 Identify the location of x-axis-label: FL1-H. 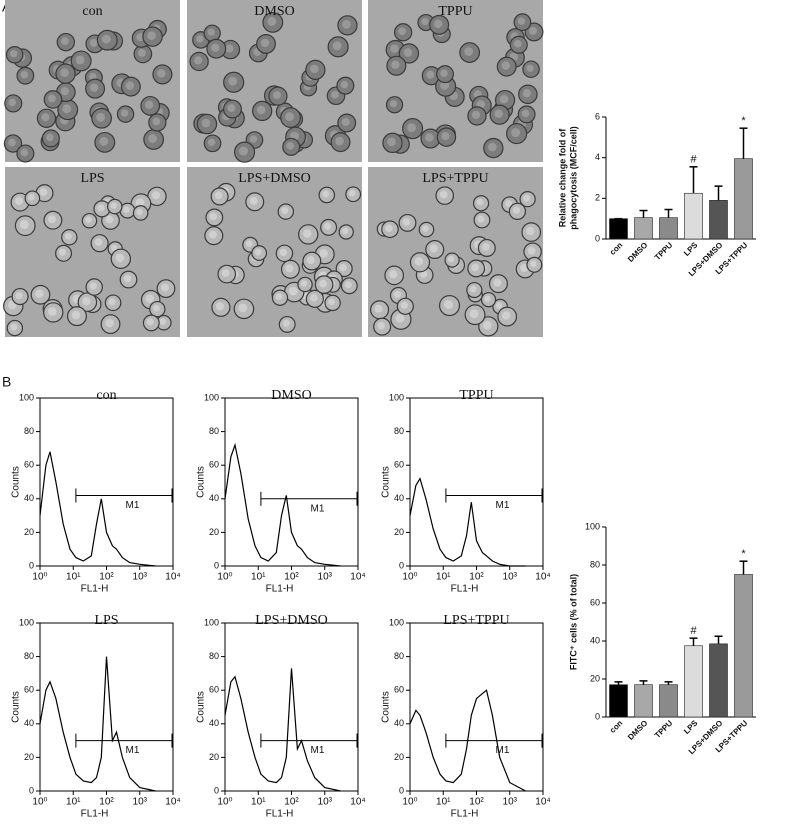
(280, 814).